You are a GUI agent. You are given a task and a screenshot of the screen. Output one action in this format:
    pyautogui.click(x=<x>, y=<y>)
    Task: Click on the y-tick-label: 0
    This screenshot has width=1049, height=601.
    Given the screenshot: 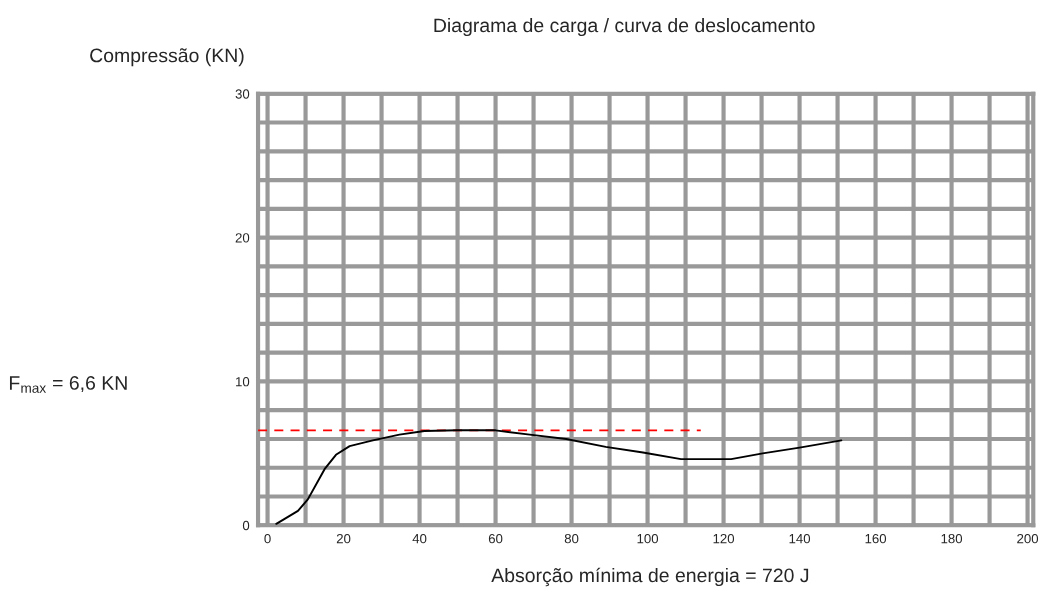 What is the action you would take?
    pyautogui.click(x=246, y=525)
    